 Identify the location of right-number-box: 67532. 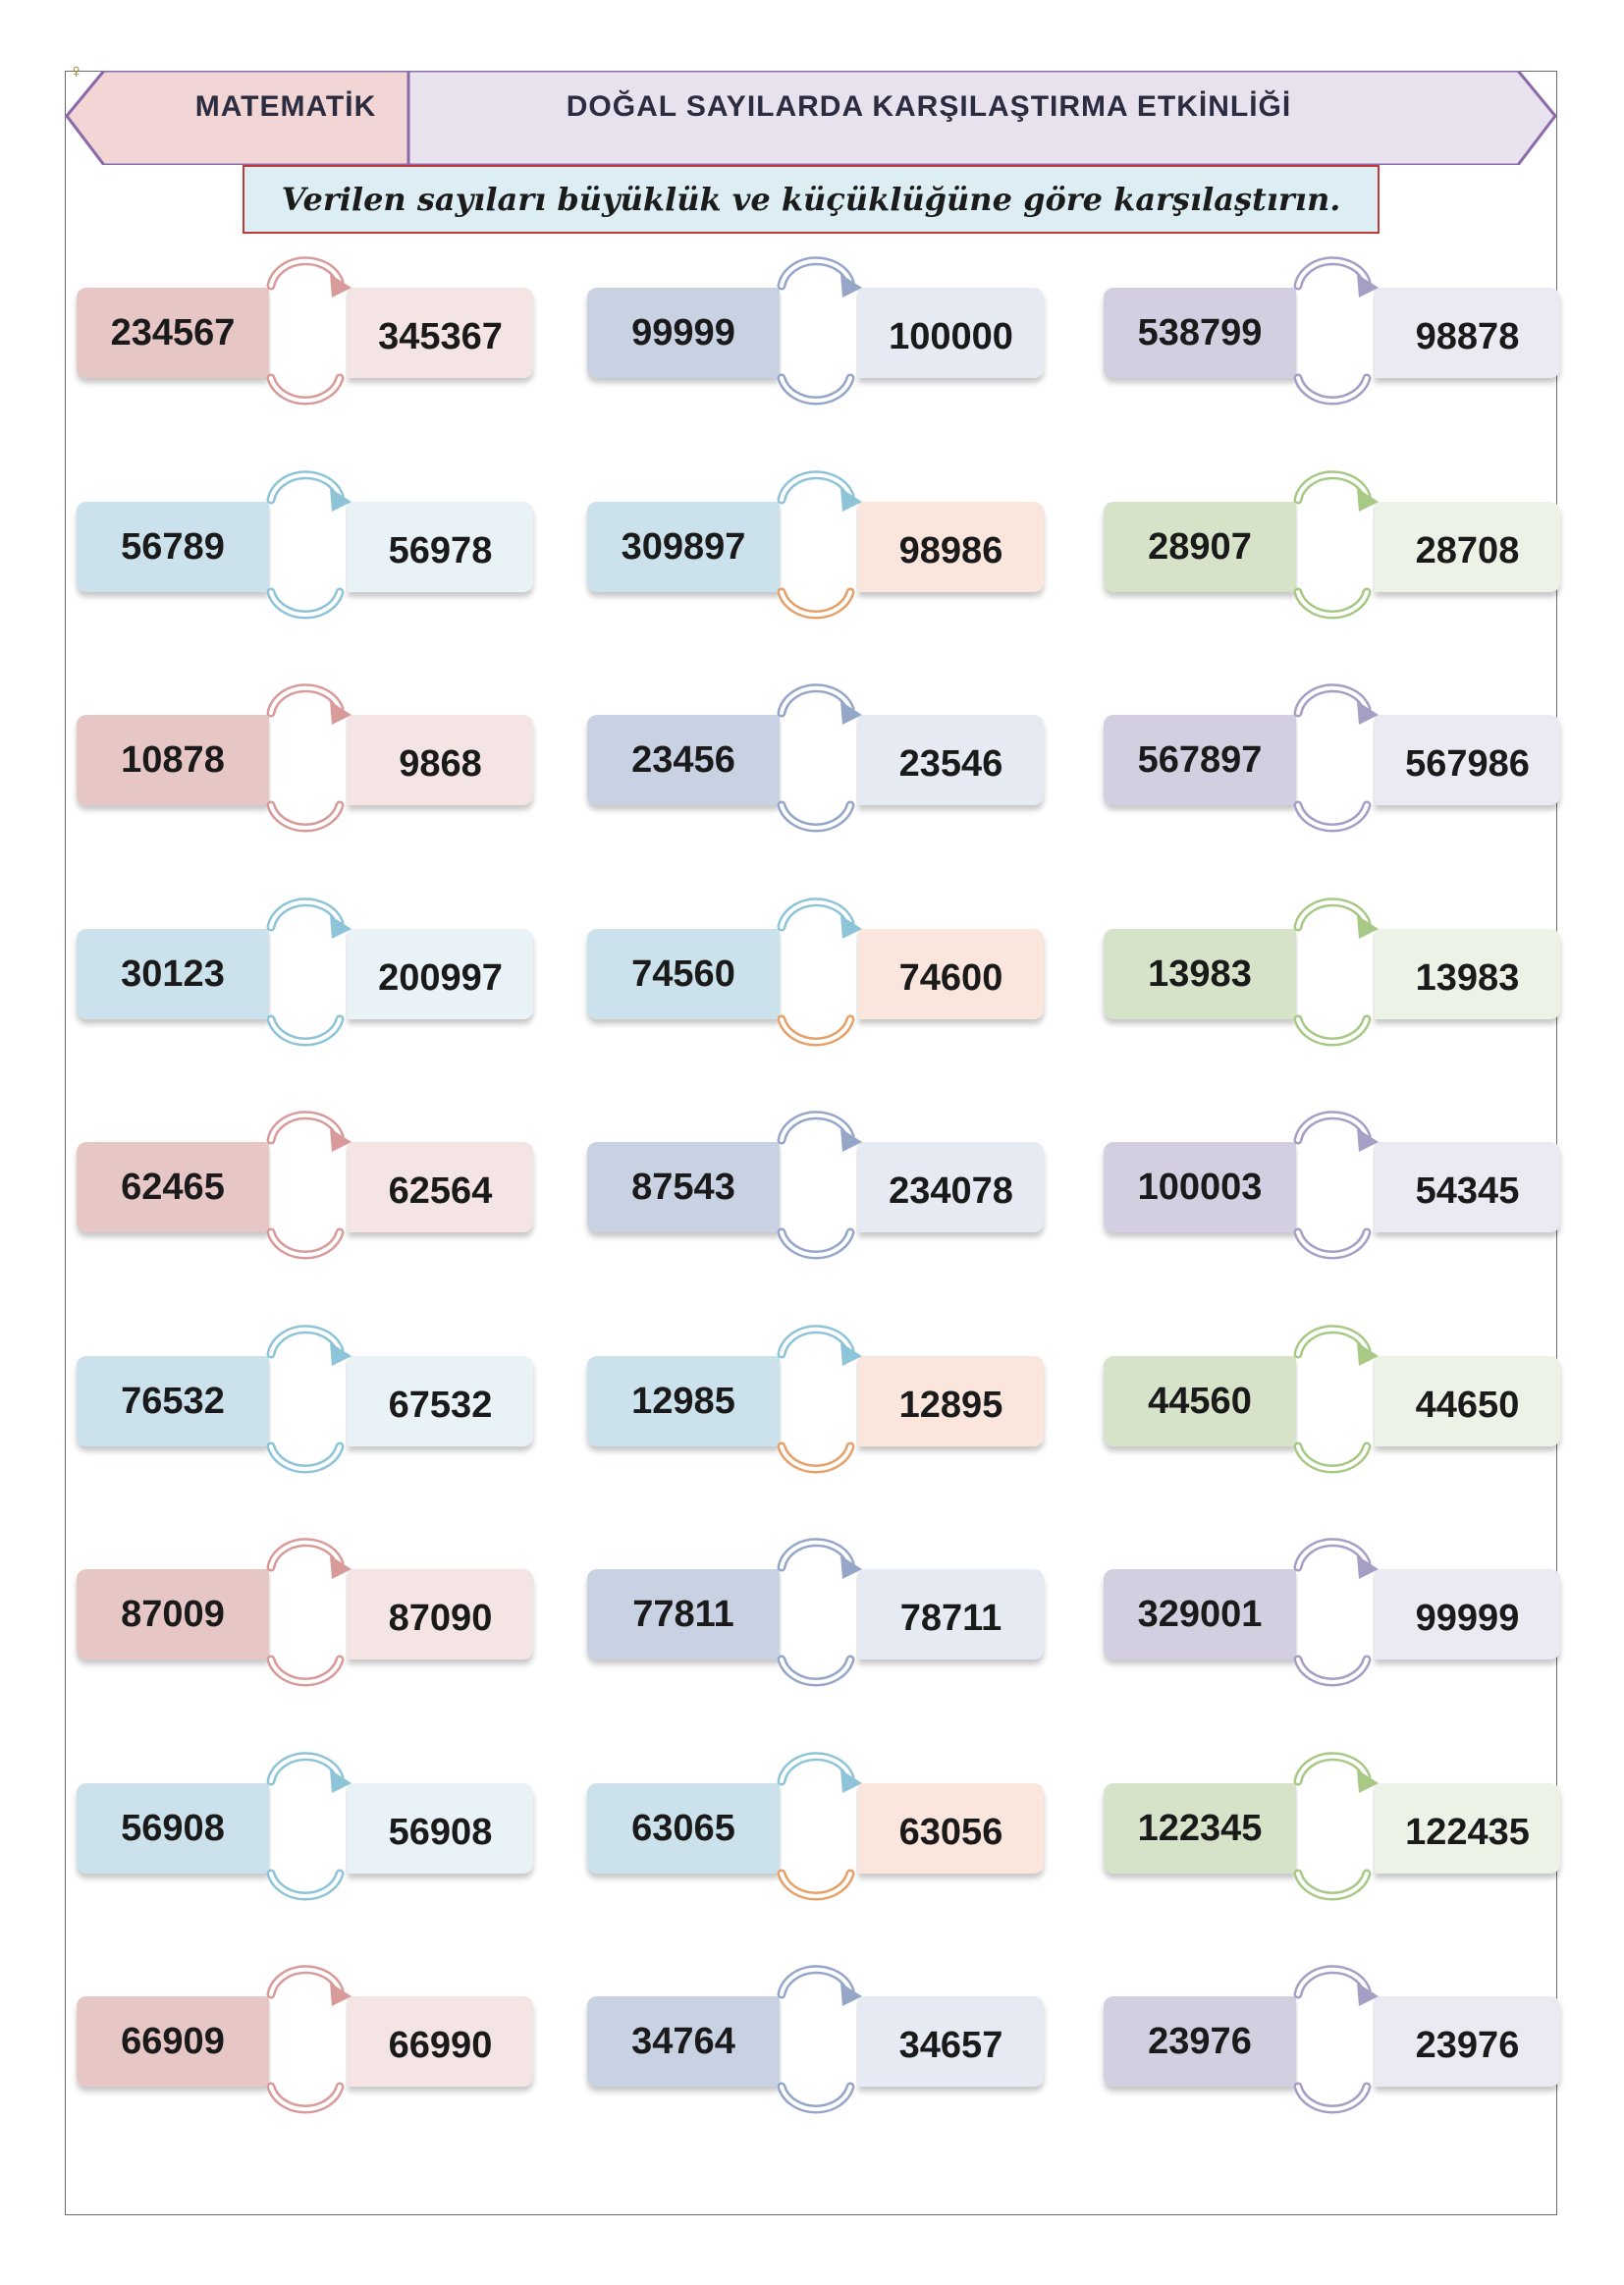
(440, 1400).